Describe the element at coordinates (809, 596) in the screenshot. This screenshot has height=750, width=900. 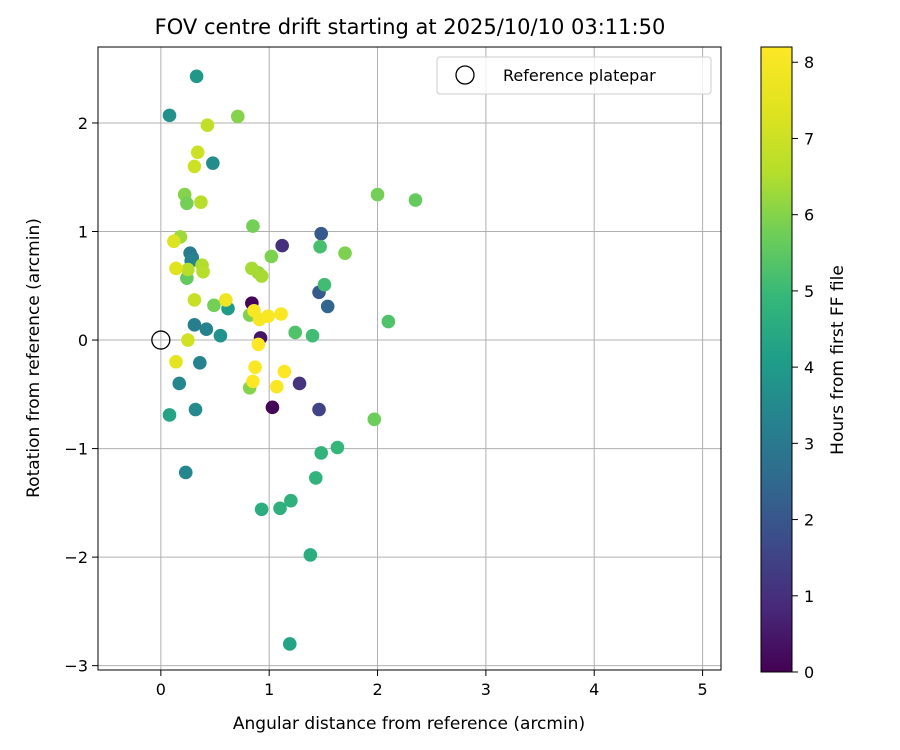
I see `colorbar-tick-label: 1` at that location.